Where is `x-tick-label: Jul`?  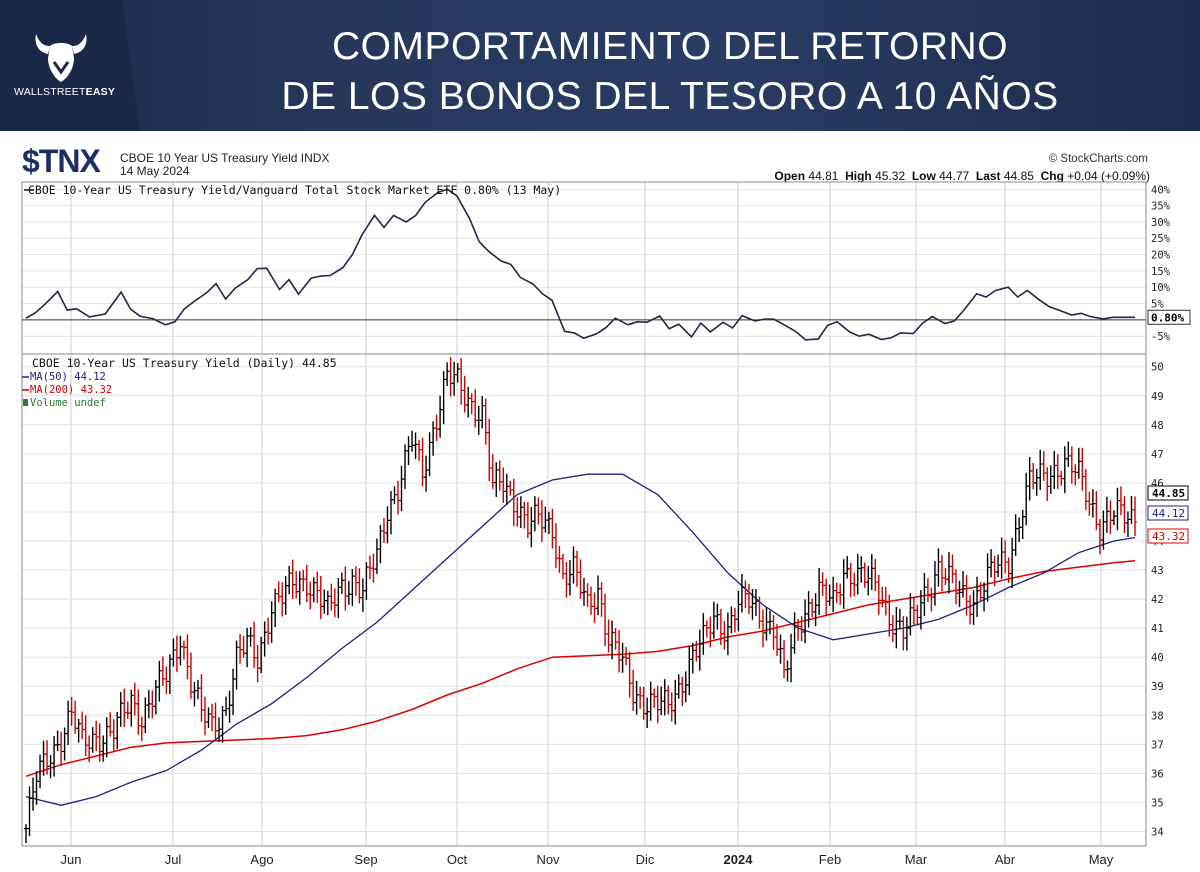
x-tick-label: Jul is located at coordinates (173, 859).